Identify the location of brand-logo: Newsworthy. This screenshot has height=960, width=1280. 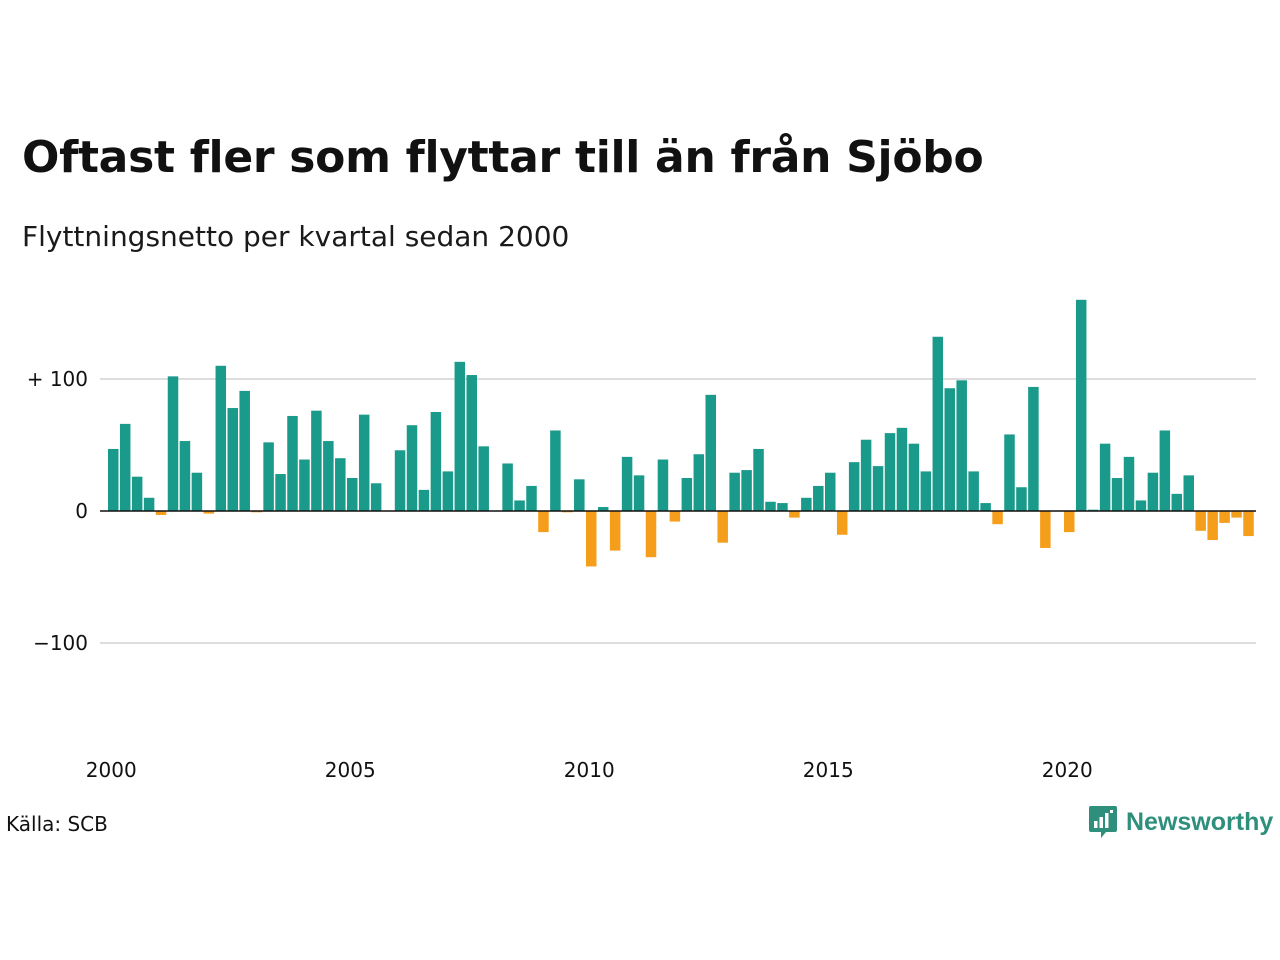
(1180, 822).